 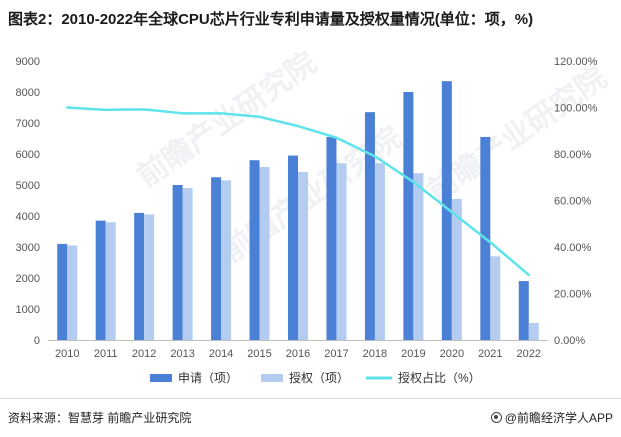 I want to click on left-axis-tick: 9000, so click(x=28, y=62).